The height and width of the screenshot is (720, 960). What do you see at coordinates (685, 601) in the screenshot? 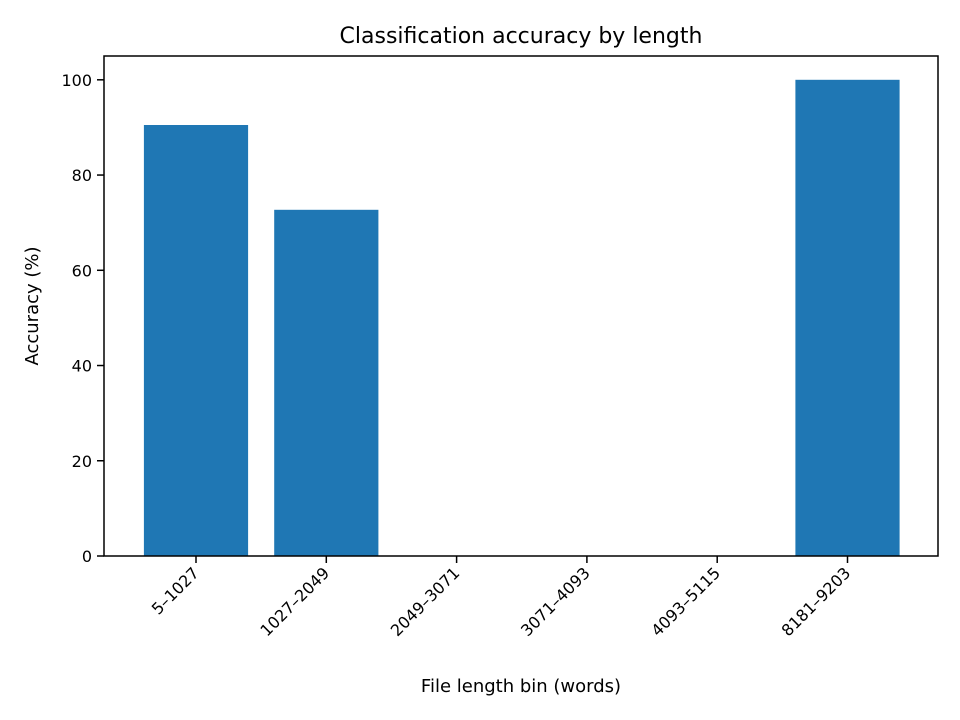
I see `x-tick-label-5: 4093–5115` at bounding box center [685, 601].